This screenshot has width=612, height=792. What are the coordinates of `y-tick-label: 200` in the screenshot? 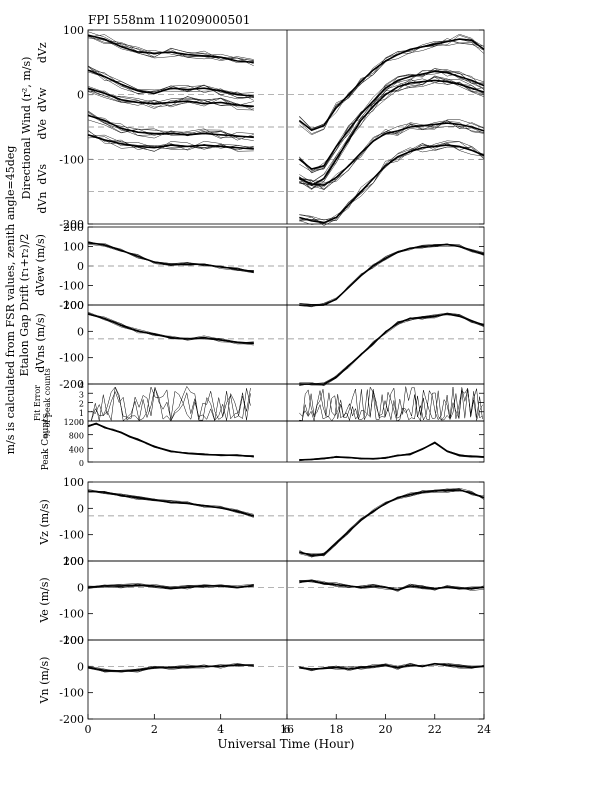 It's located at (73, 561).